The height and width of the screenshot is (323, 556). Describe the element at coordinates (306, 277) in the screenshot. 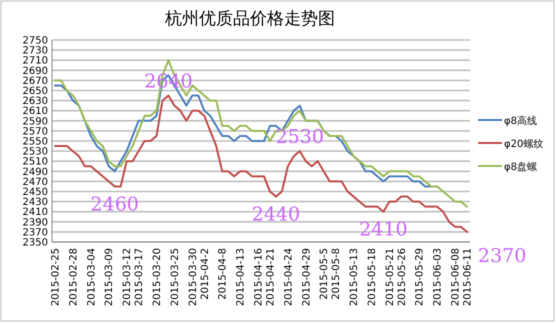

I see `x-tick-label: 2015-04-29` at that location.